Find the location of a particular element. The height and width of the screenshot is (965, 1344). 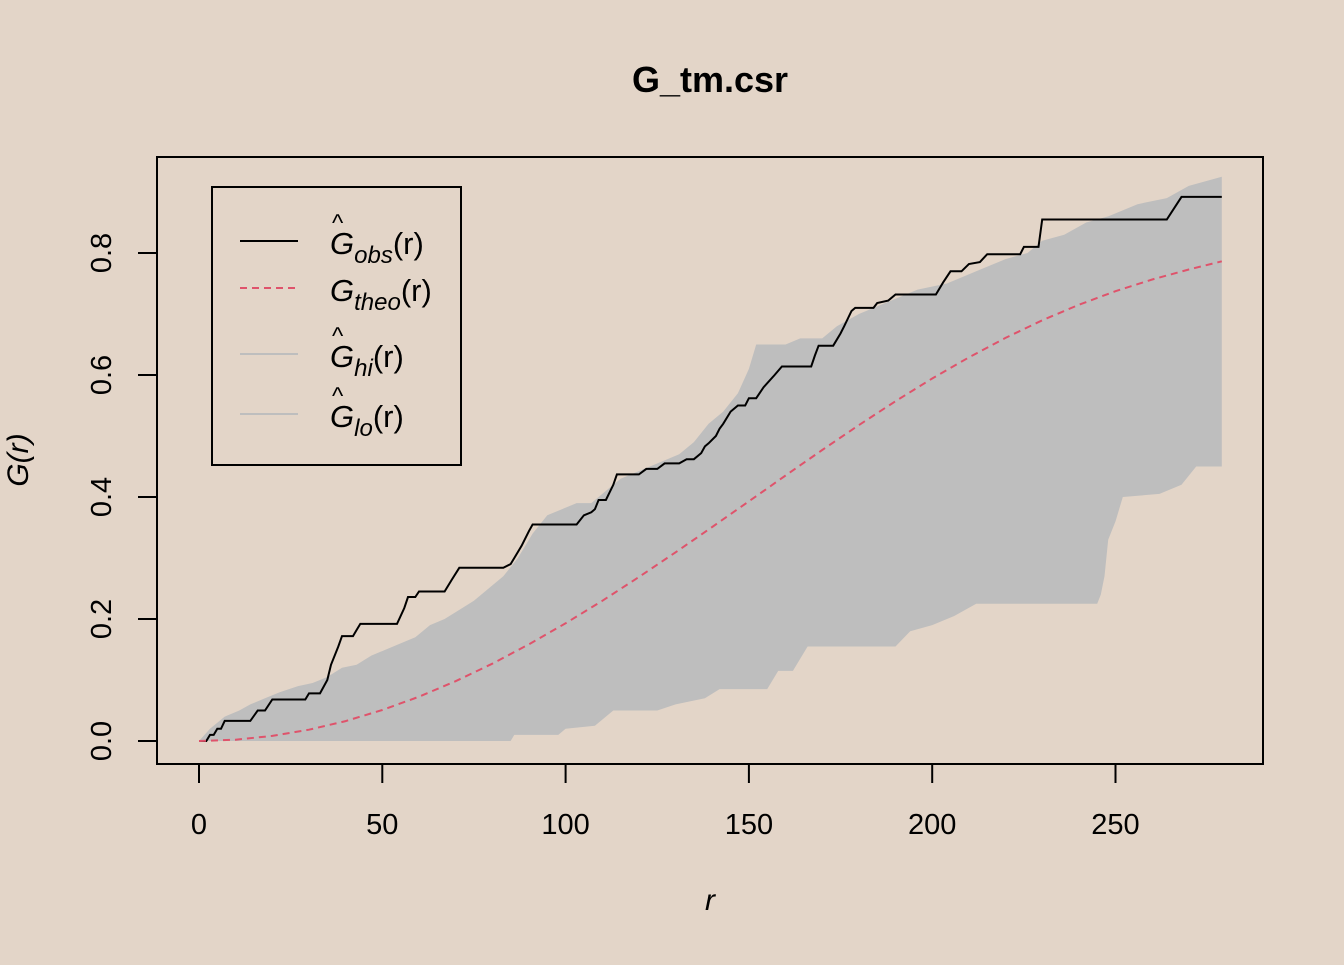

x-tick-label: 250 is located at coordinates (1115, 825).